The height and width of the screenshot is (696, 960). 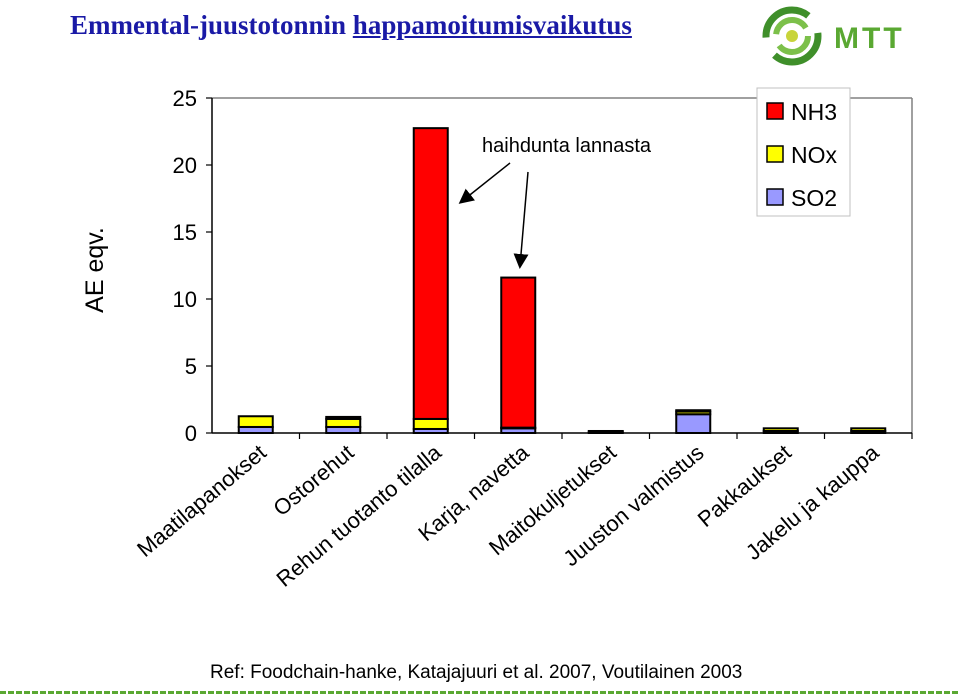 What do you see at coordinates (201, 501) in the screenshot?
I see `x-tick-label: Maatilapanokset` at bounding box center [201, 501].